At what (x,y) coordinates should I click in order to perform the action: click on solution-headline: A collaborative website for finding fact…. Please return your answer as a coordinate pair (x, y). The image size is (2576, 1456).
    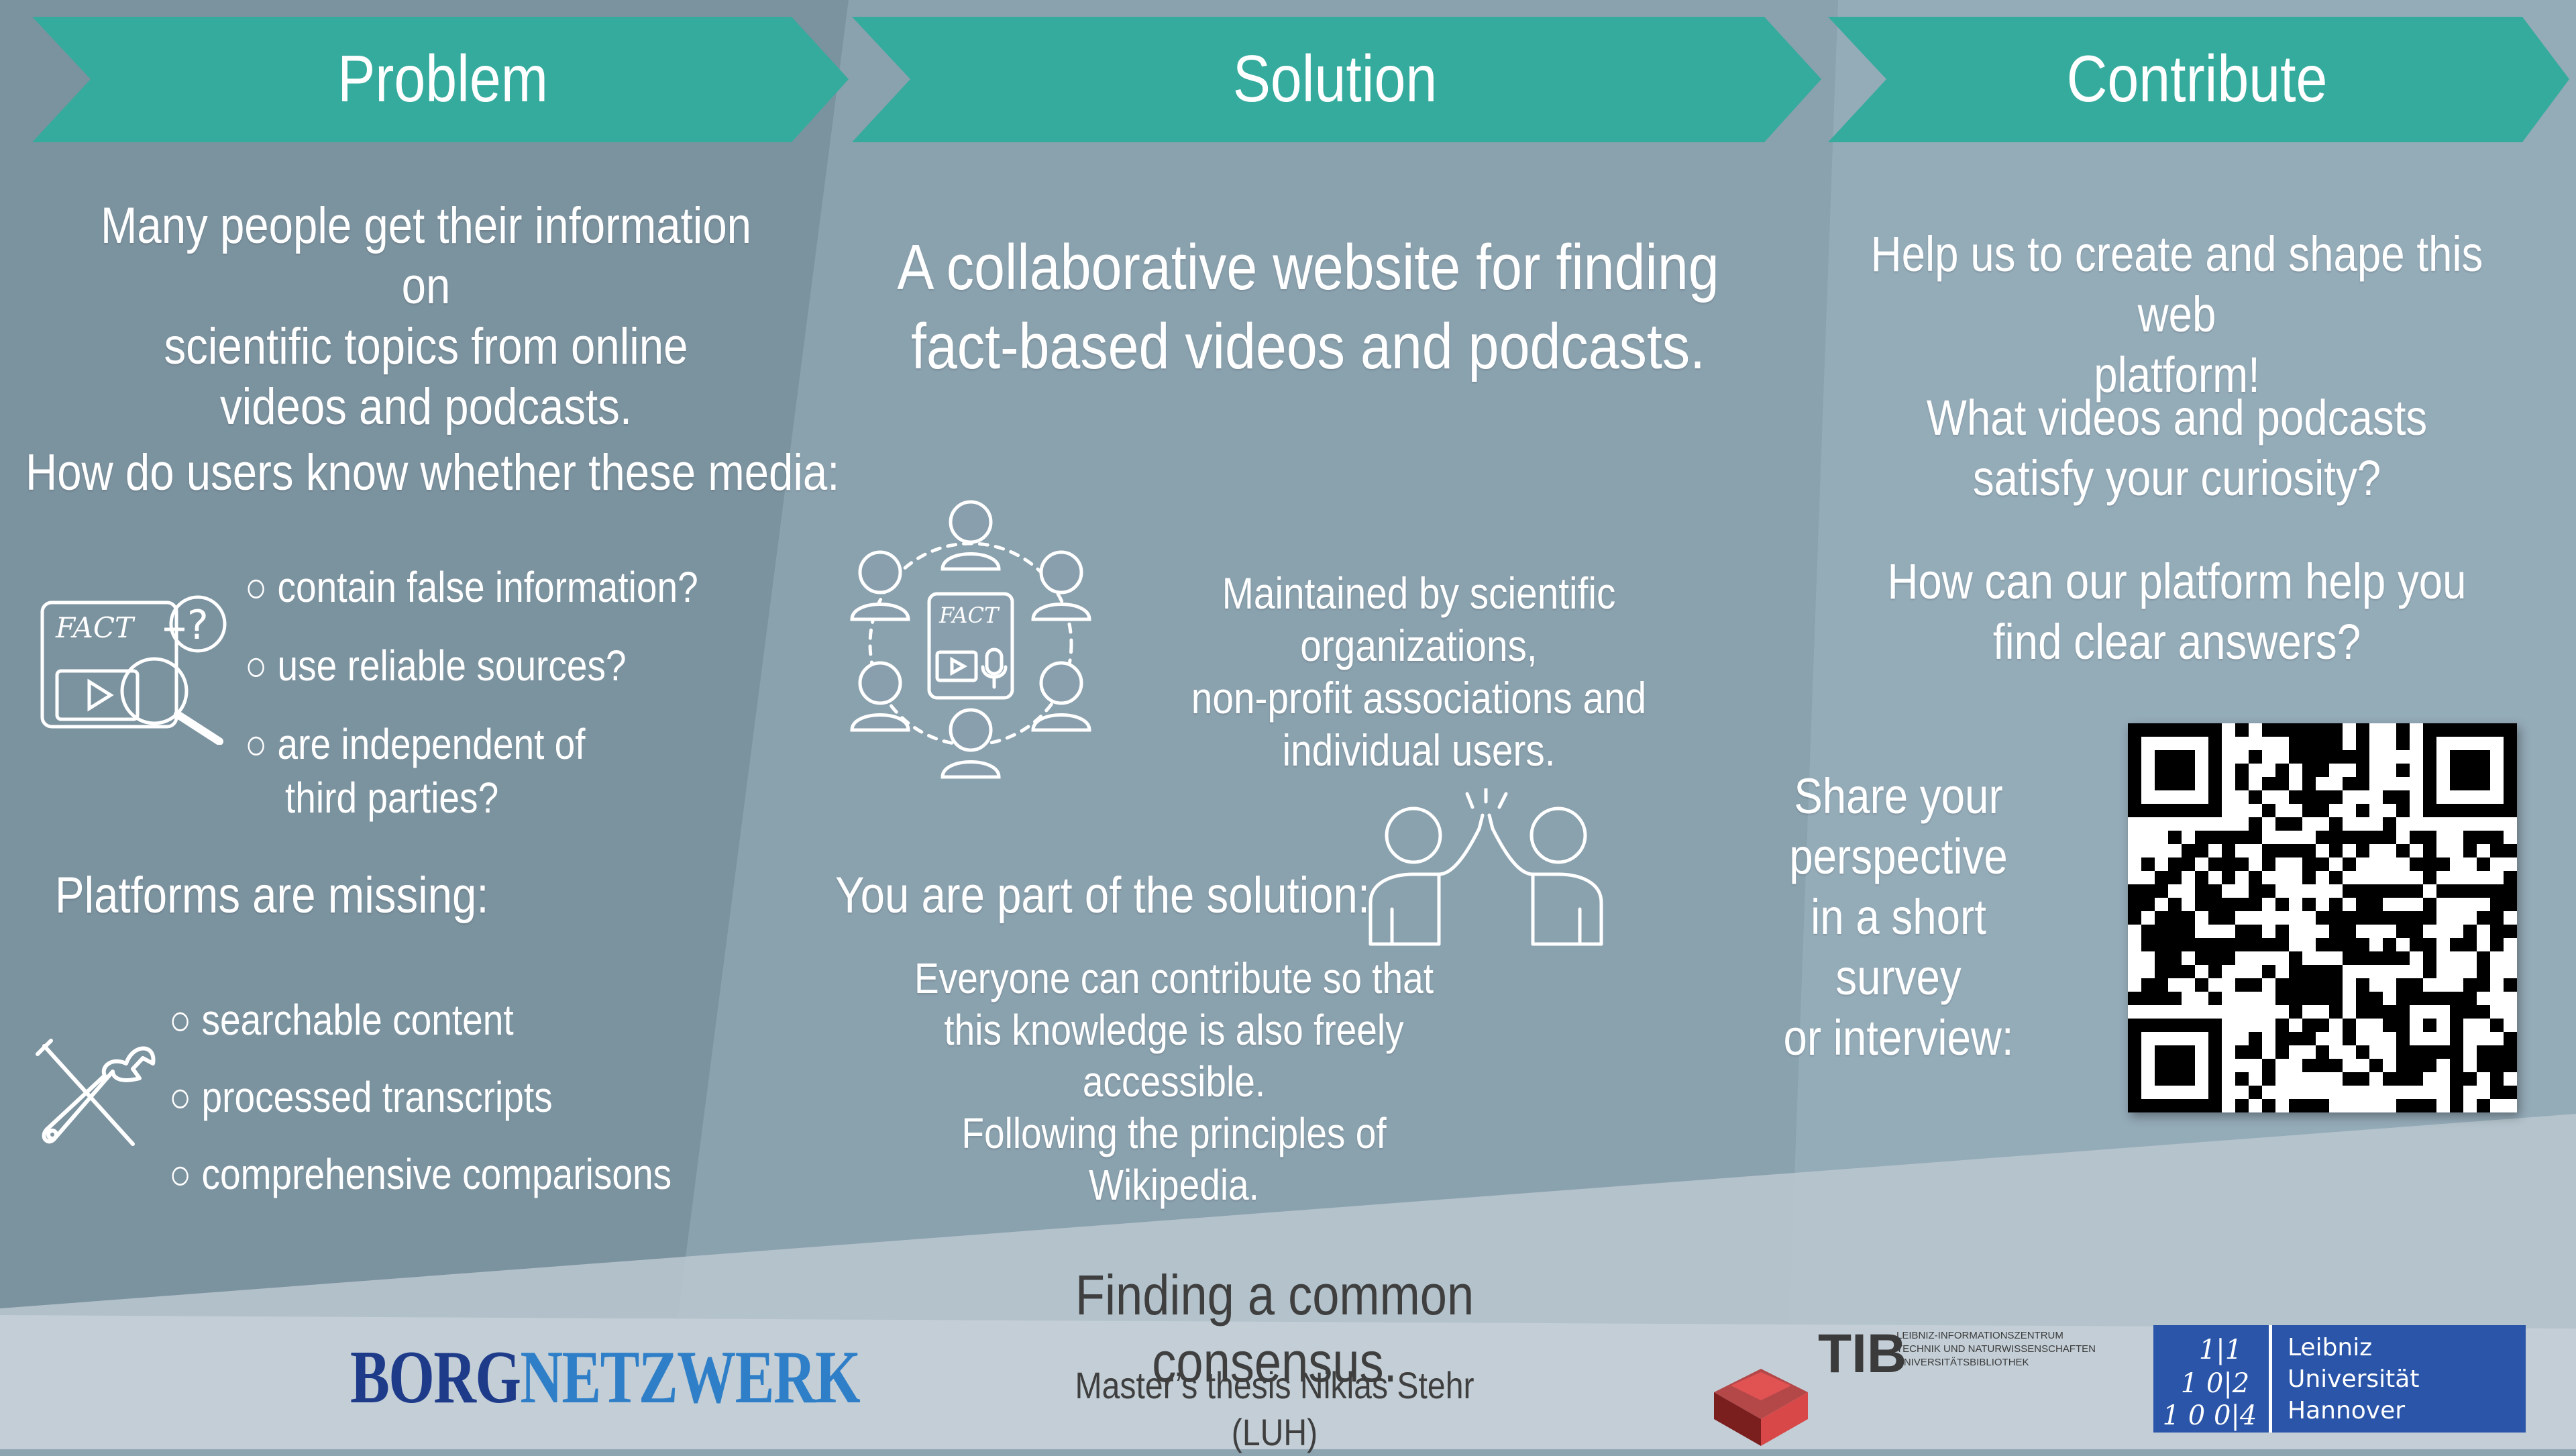
    Looking at the image, I should click on (1308, 307).